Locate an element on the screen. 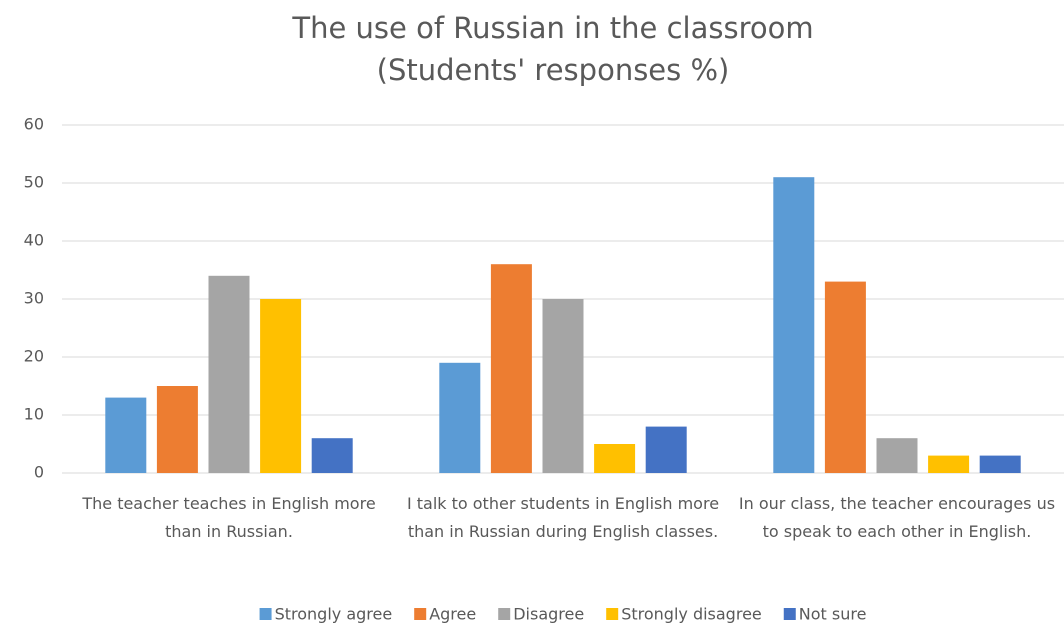 The image size is (1064, 631). y-tick-label: 50 is located at coordinates (34, 182).